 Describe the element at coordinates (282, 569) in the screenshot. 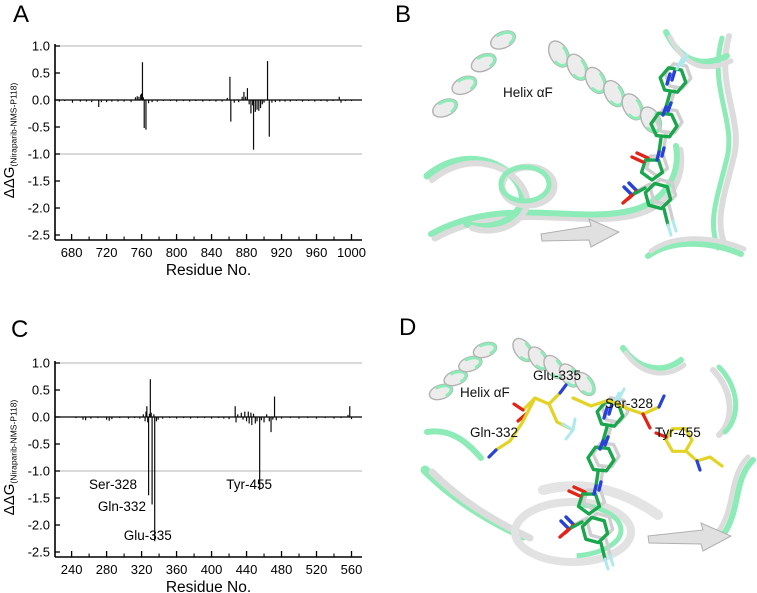

I see `x-tick-label: 480` at that location.